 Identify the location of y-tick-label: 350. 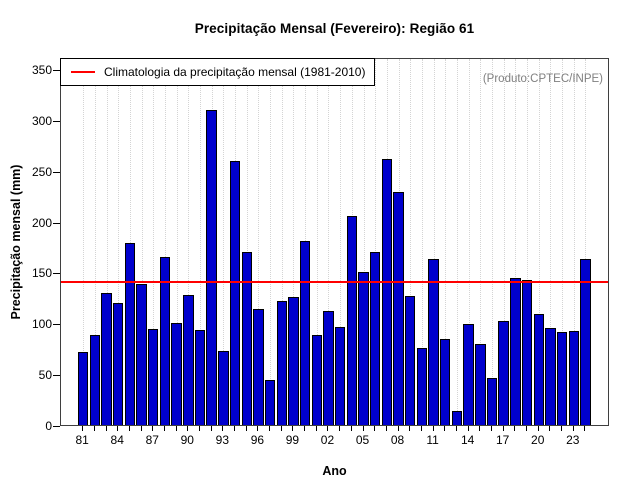
(41, 70).